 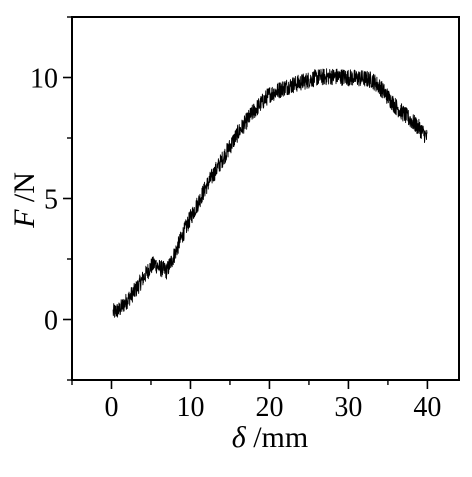 I want to click on y-tick-label: 5, so click(x=51, y=200).